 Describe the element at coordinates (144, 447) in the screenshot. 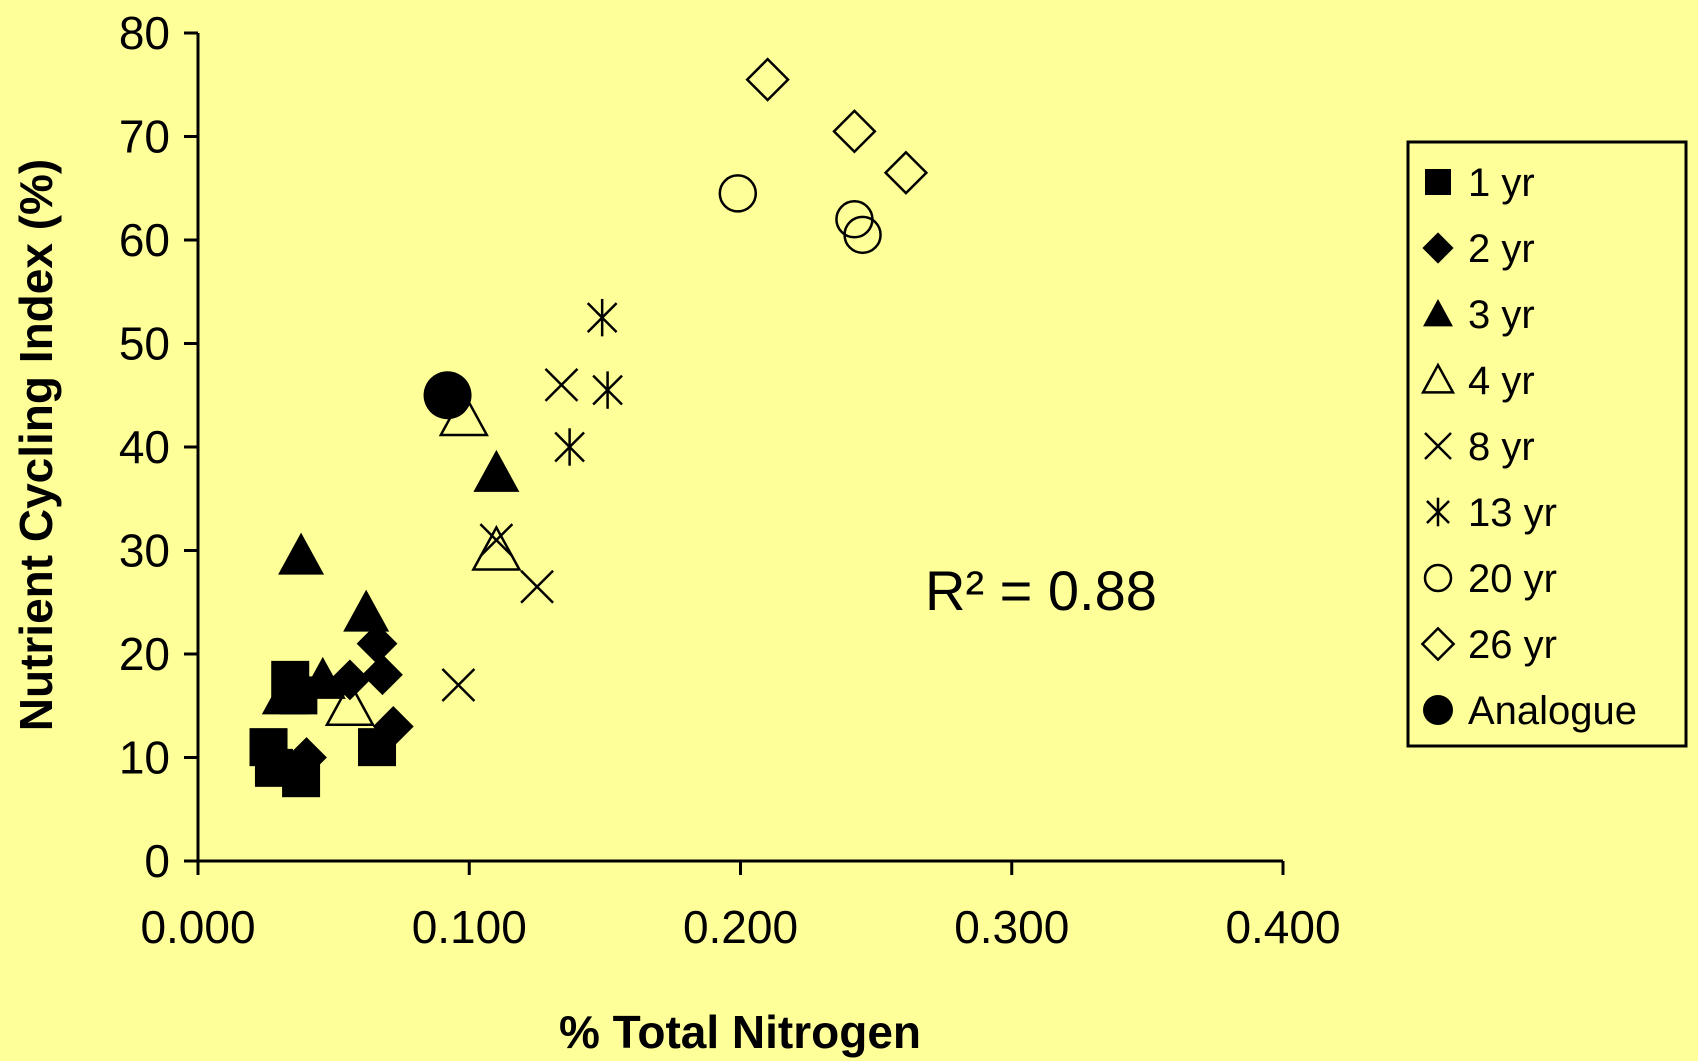

I see `y-tick-label: 40` at that location.